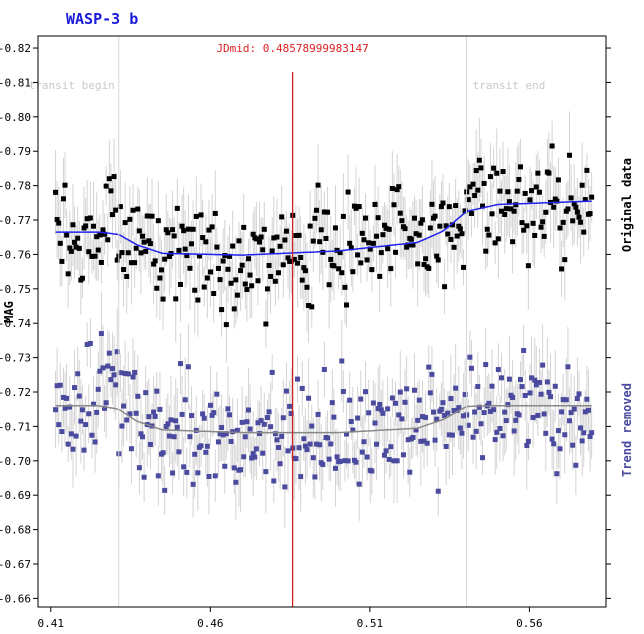 This screenshot has height=634, width=644. What do you see at coordinates (15, 82) in the screenshot?
I see `y-tick-label: -0.81` at bounding box center [15, 82].